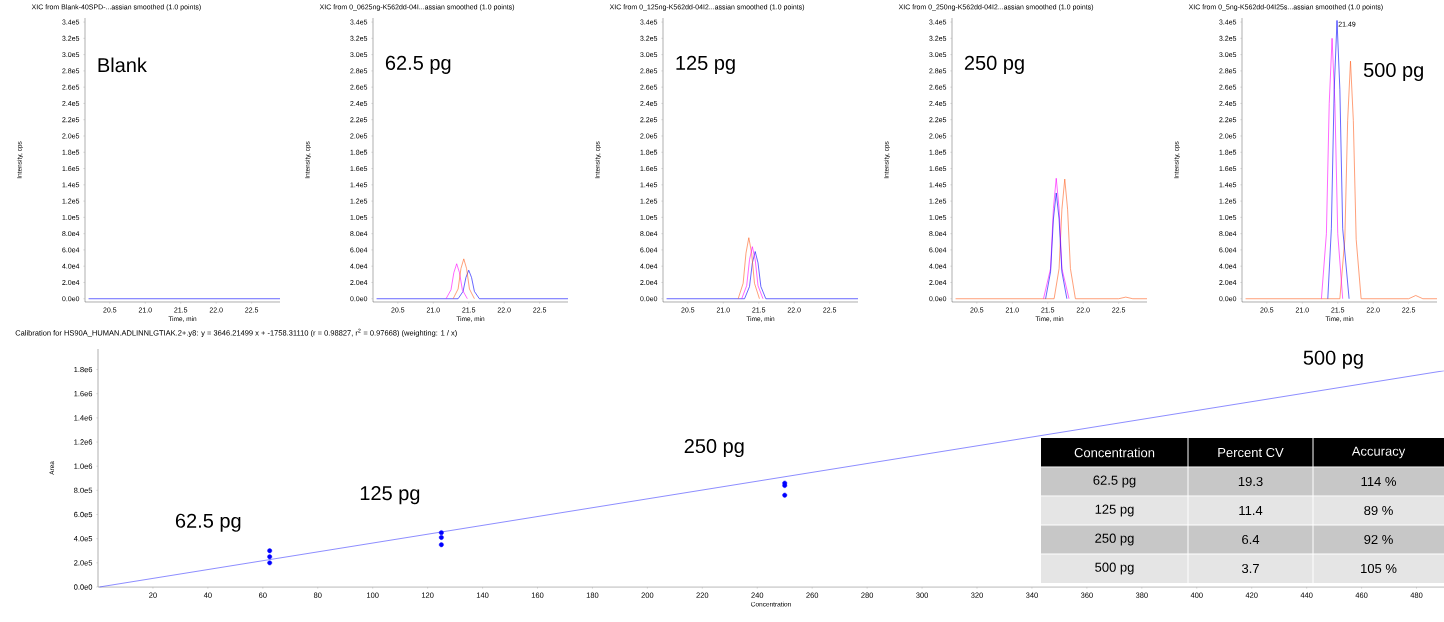  I want to click on annotation: 3.7, so click(1250, 568).